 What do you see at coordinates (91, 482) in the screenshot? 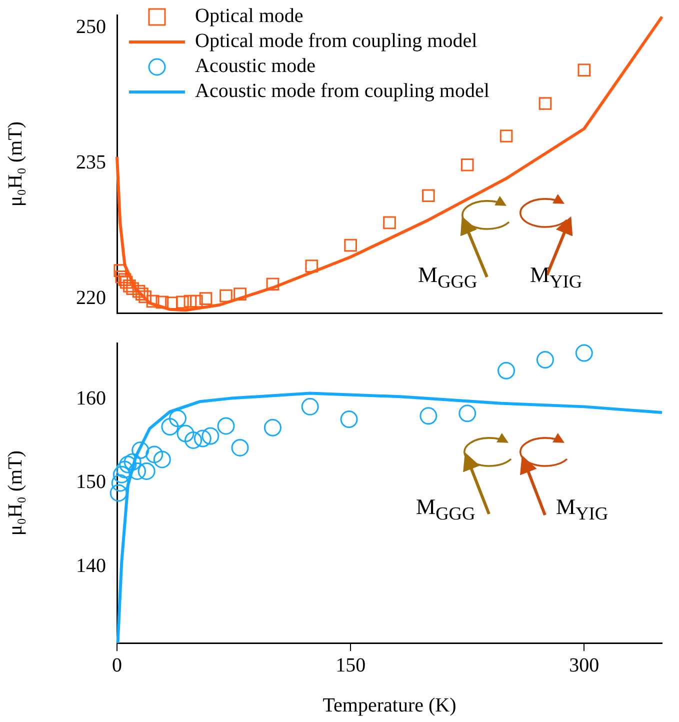
I see `y-tick-label: 150` at bounding box center [91, 482].